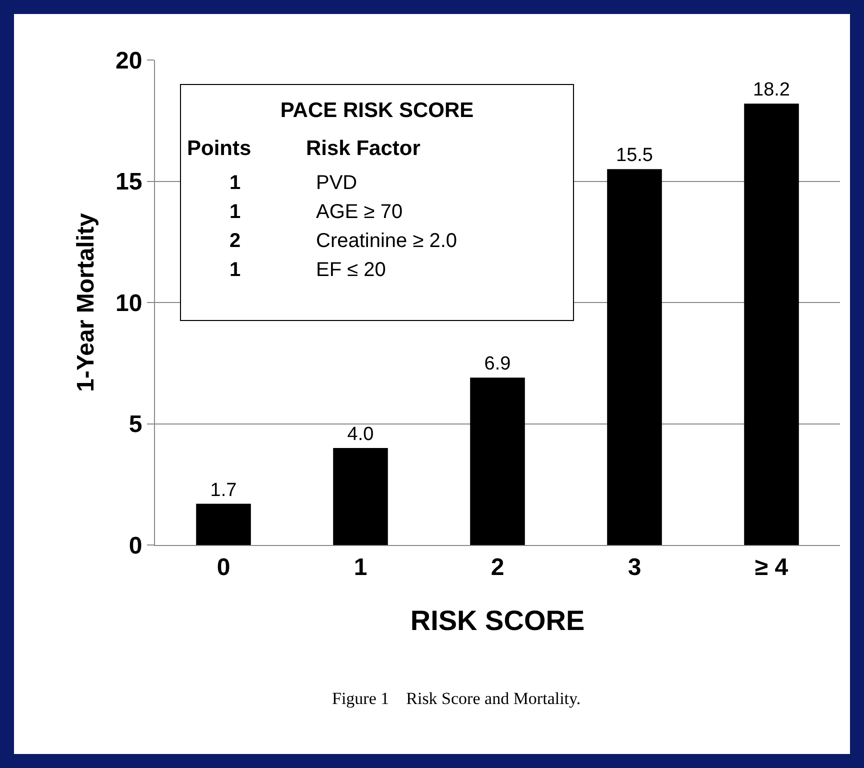  I want to click on y-tick-label: 5, so click(135, 424).